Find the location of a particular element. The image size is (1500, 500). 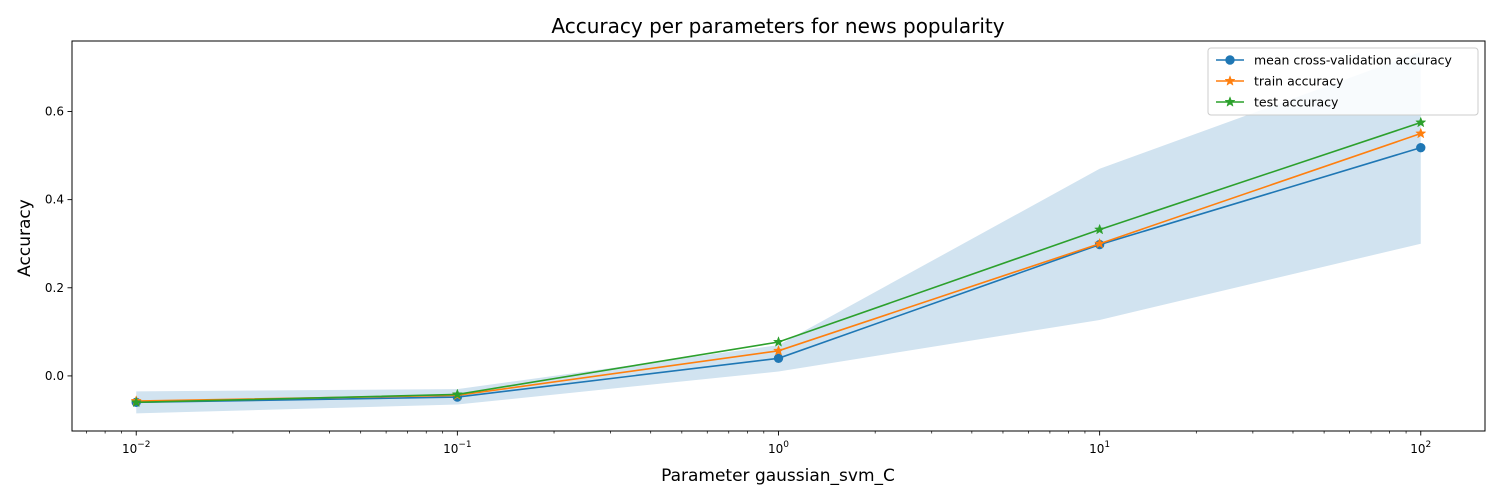

y-axis-label: Accuracy is located at coordinates (25, 238).